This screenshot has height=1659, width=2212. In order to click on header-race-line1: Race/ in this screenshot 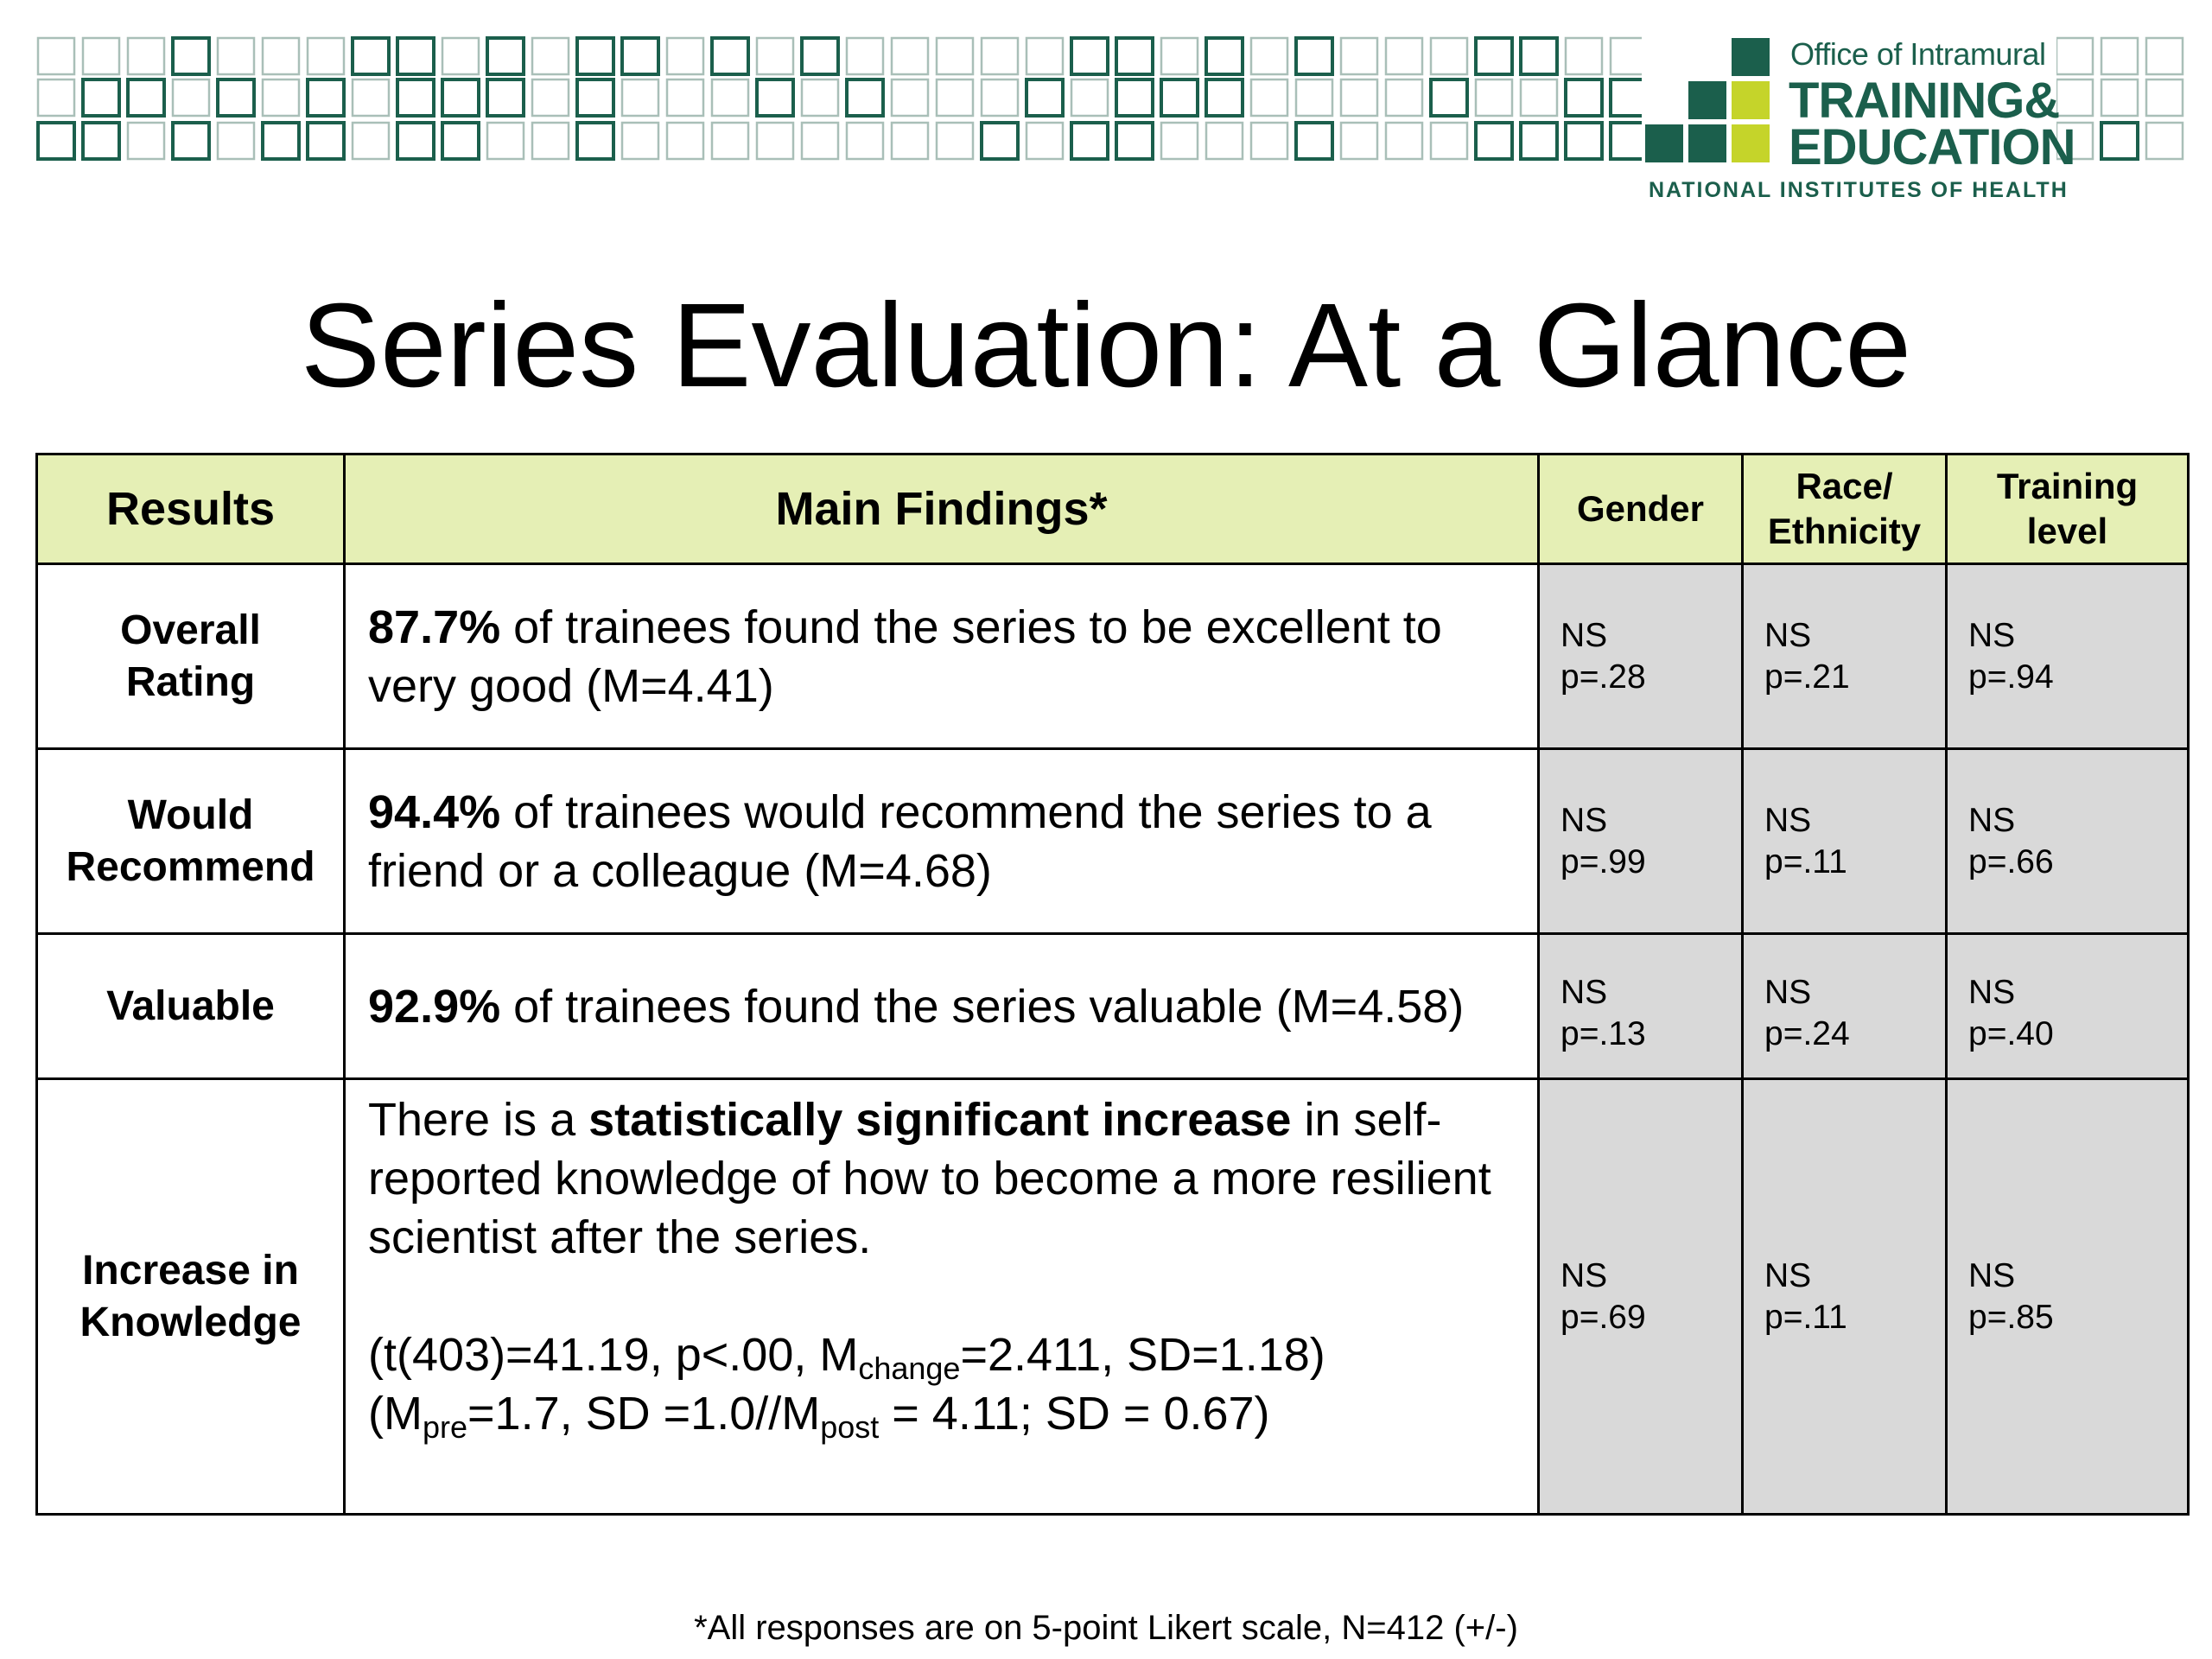, I will do `click(1844, 486)`.